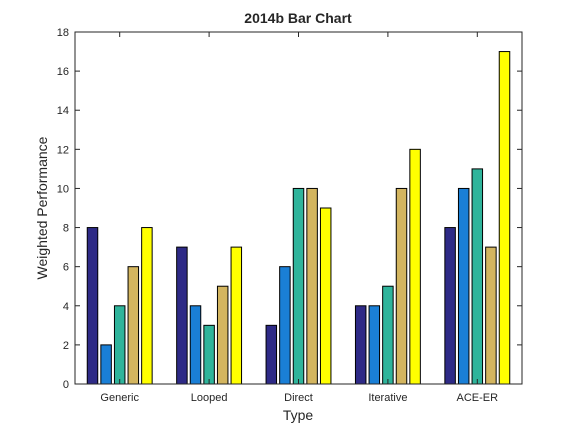  I want to click on x-tick-label: ACE-ER, so click(478, 398).